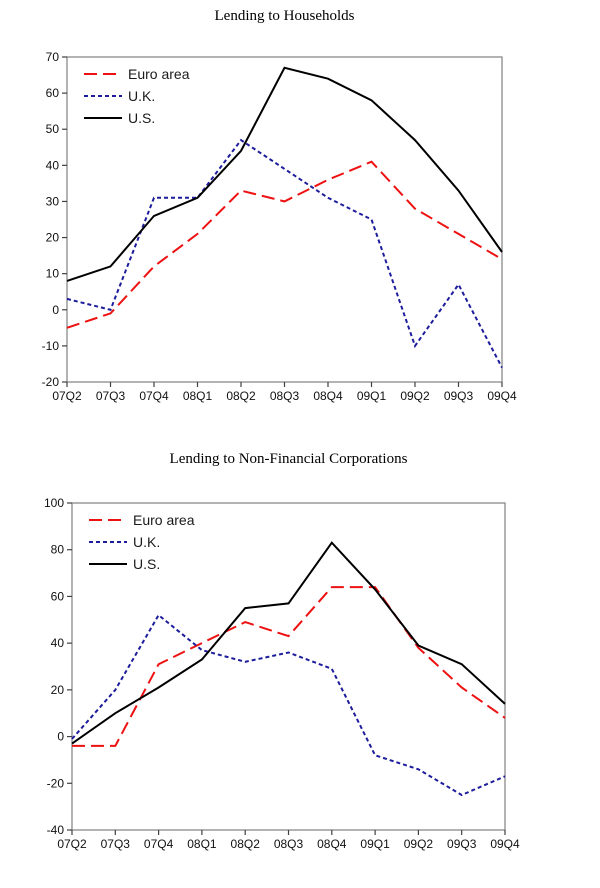 The width and height of the screenshot is (600, 888). Describe the element at coordinates (53, 57) in the screenshot. I see `y-tick-label: 70` at that location.